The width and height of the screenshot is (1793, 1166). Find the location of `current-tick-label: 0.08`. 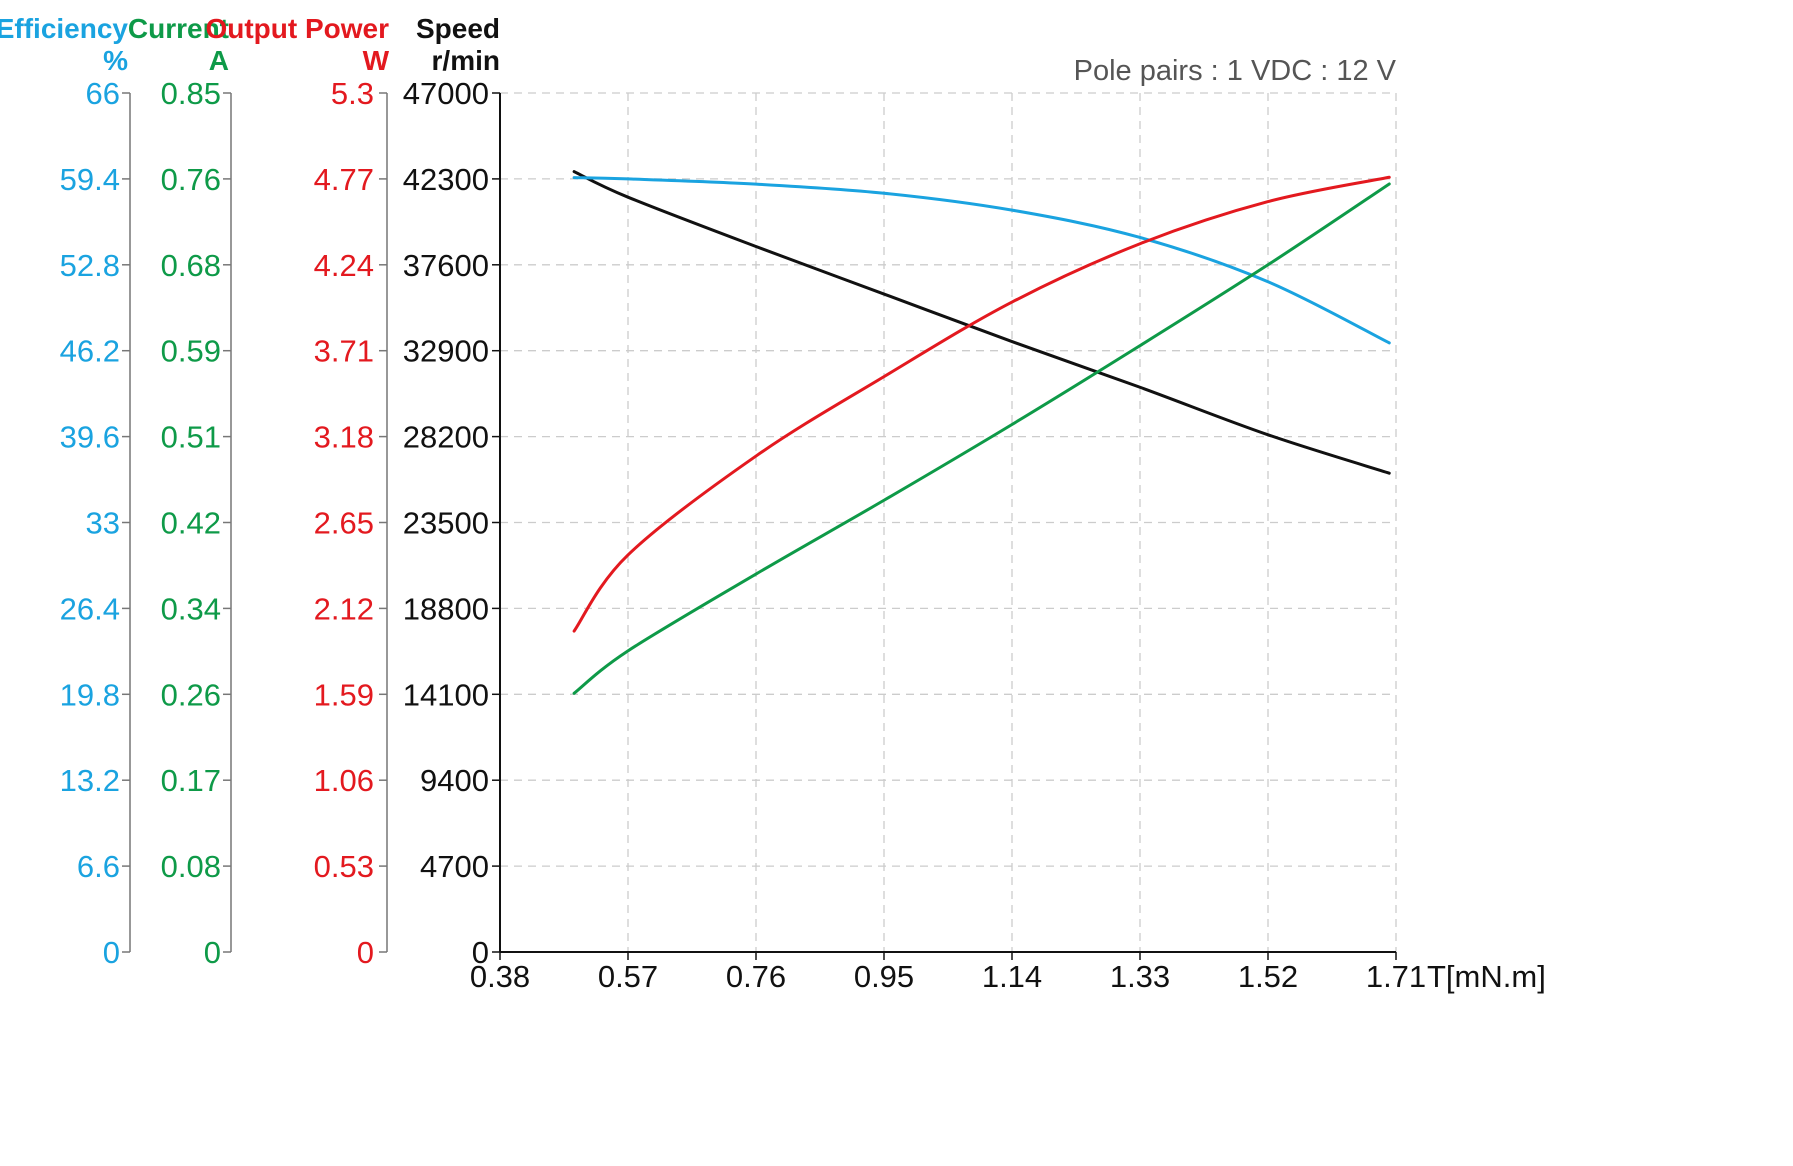

current-tick-label: 0.08 is located at coordinates (191, 866).